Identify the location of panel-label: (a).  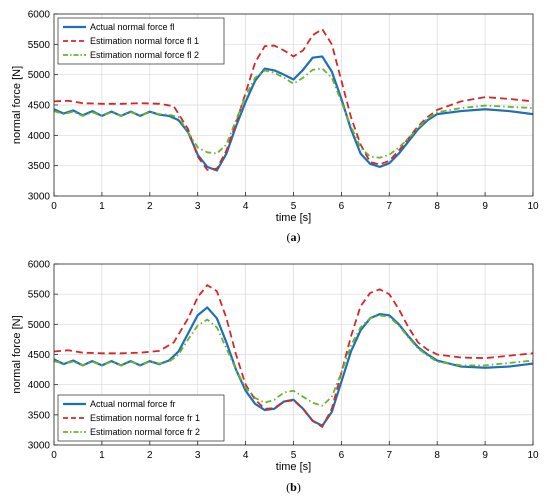
(294, 237).